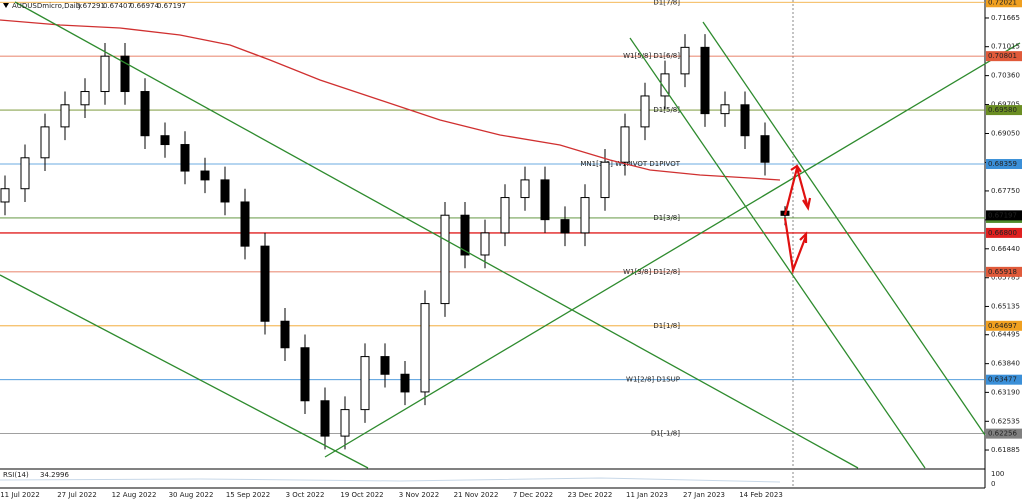  Describe the element at coordinates (1005, 133) in the screenshot. I see `y-tick-label: 0.69050` at that location.